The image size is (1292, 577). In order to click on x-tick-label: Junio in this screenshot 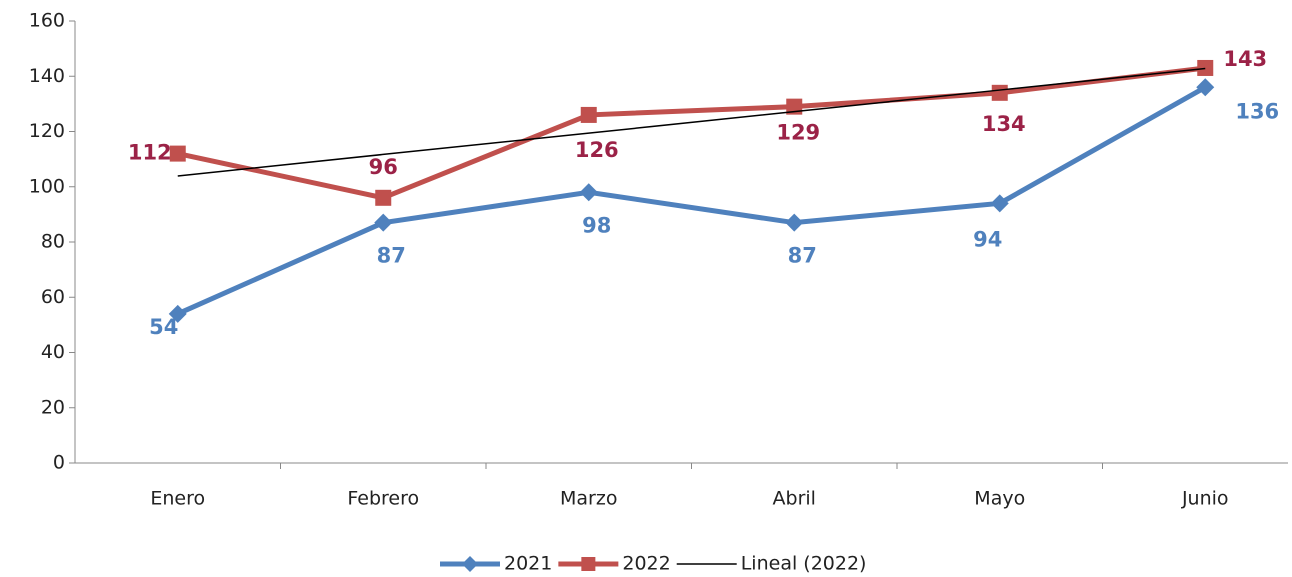, I will do `click(1205, 499)`.